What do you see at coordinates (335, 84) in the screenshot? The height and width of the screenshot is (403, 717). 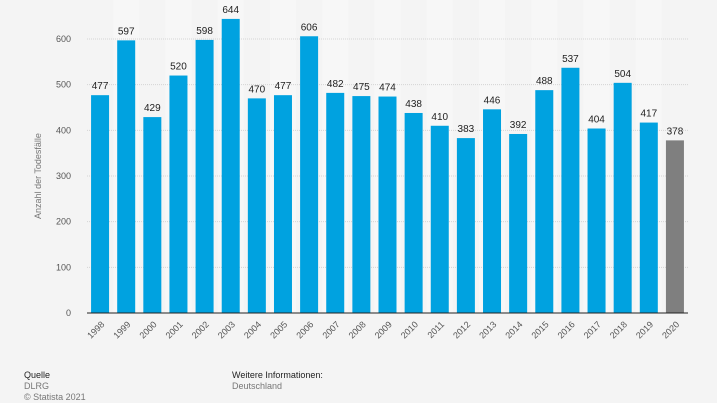 I see `data-label: 482` at bounding box center [335, 84].